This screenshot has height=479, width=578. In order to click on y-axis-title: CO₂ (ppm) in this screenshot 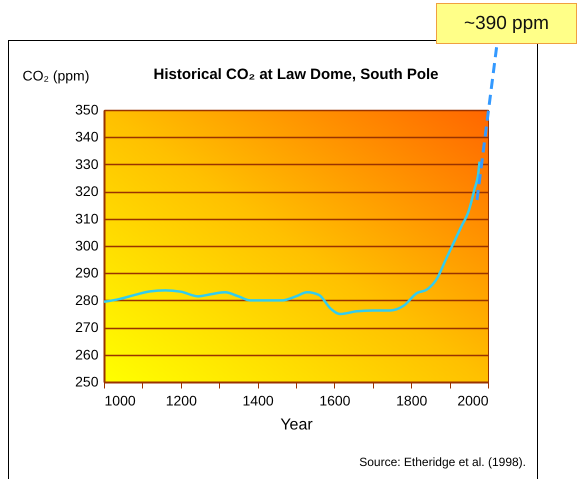, I will do `click(56, 76)`.